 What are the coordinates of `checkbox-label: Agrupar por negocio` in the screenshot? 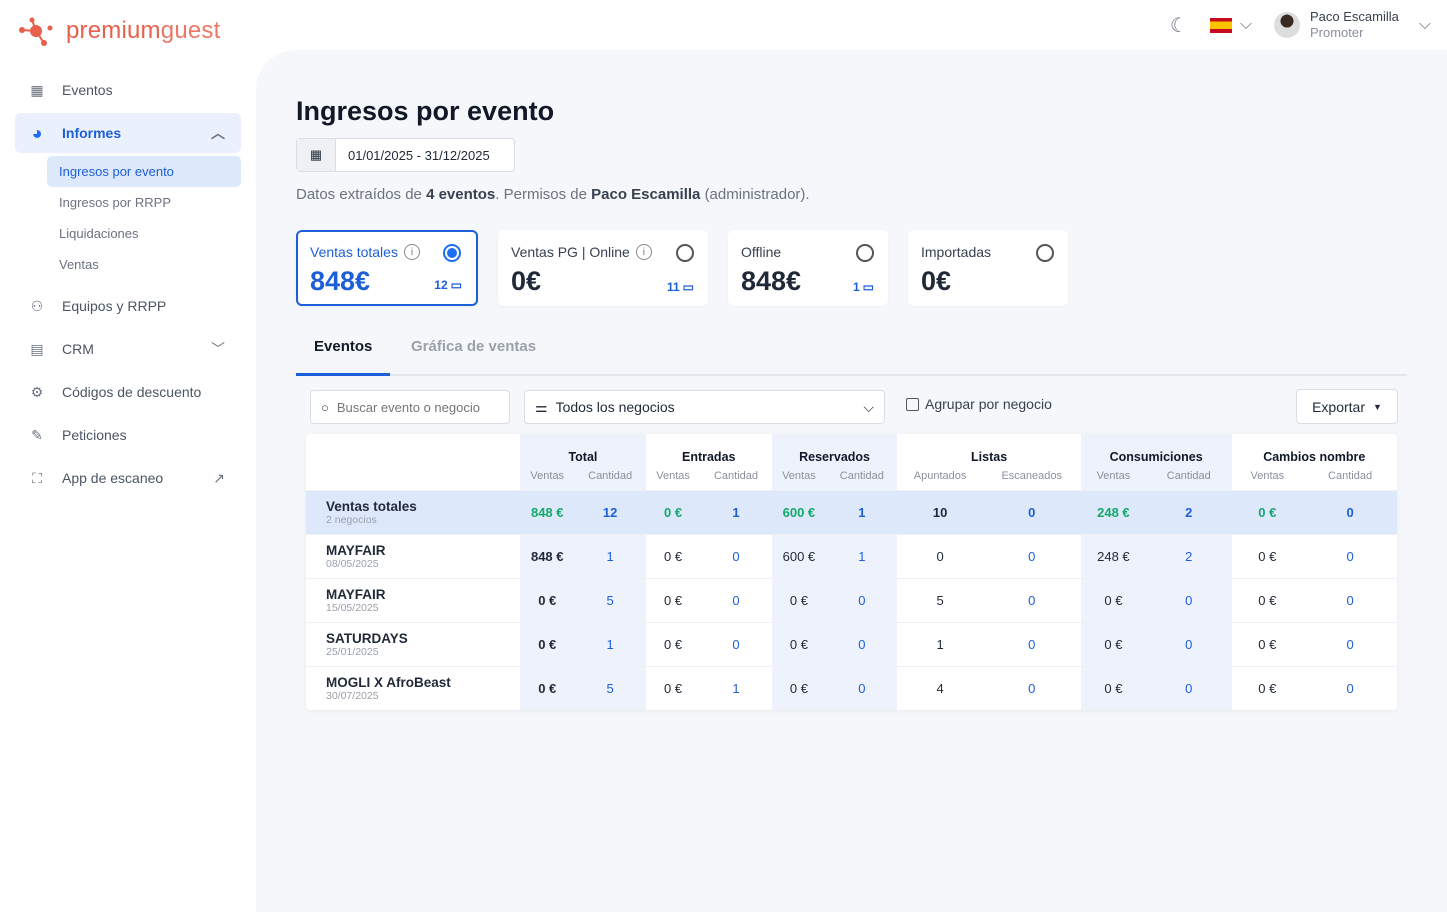 It's located at (988, 404).